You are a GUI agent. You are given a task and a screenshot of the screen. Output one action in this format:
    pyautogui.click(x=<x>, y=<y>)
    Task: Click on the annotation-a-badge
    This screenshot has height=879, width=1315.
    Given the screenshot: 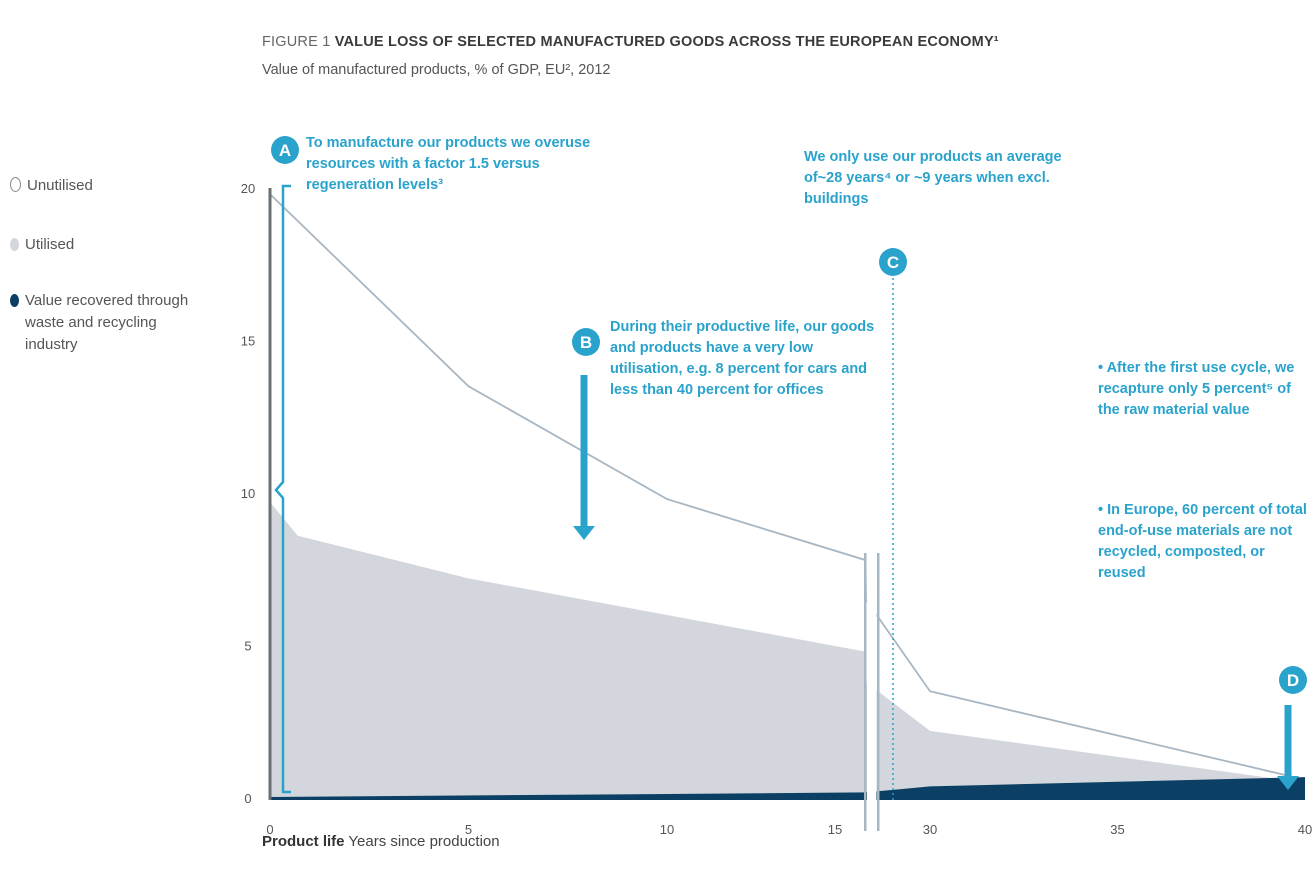 What is the action you would take?
    pyautogui.click(x=285, y=150)
    